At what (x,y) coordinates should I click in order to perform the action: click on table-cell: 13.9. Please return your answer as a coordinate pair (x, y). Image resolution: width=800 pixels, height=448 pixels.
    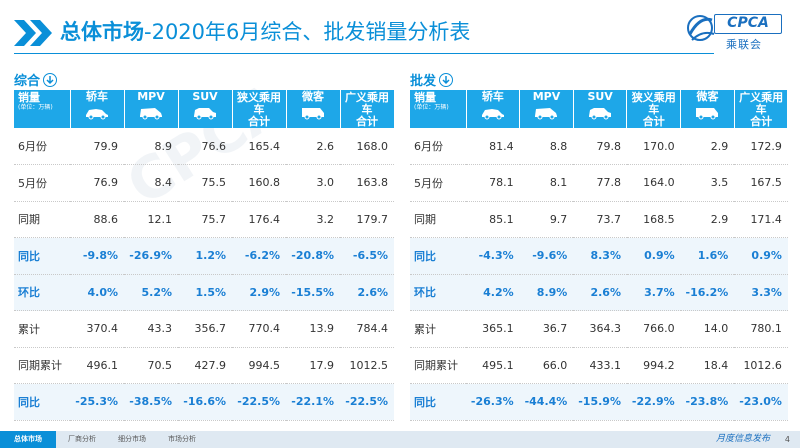
    Looking at the image, I should click on (313, 329).